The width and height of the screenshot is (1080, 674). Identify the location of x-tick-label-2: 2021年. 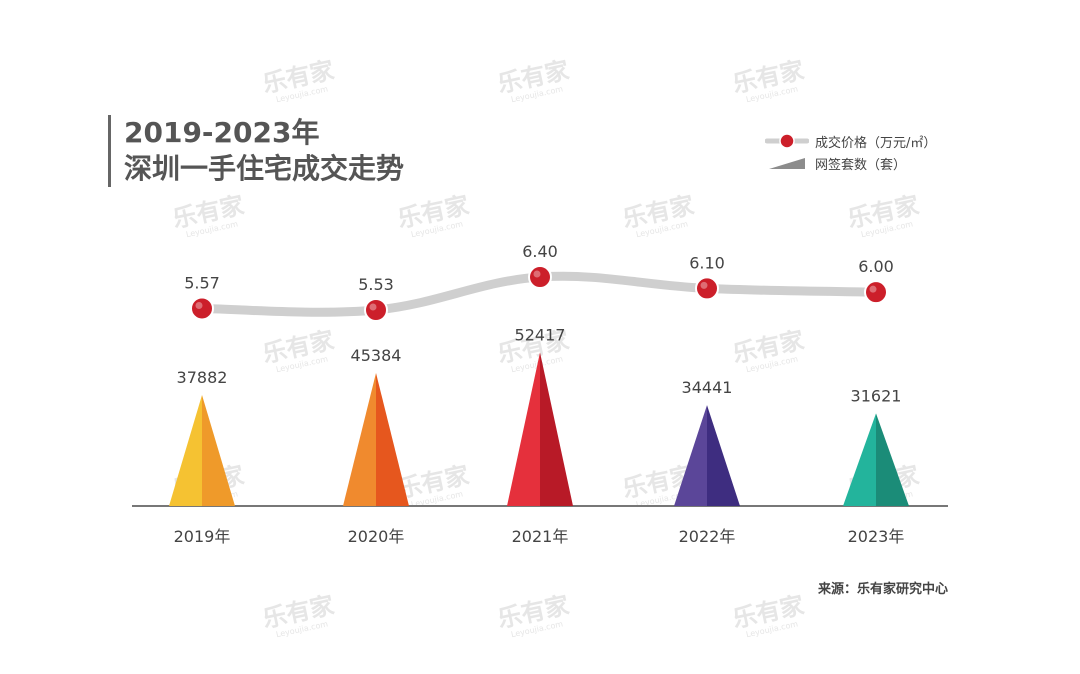
(540, 536).